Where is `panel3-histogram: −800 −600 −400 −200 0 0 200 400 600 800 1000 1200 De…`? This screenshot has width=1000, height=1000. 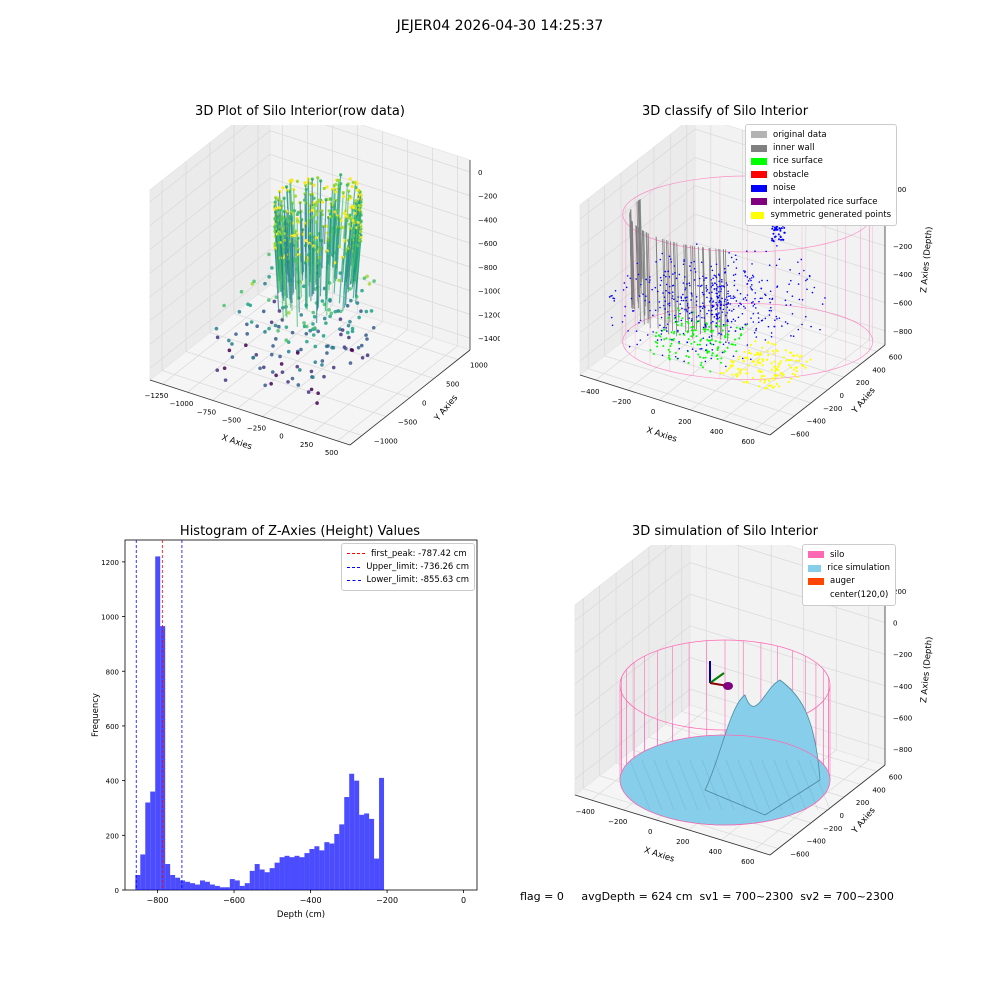 panel3-histogram: −800 −600 −400 −200 0 0 200 400 600 800 1000 1200 De… is located at coordinates (284, 729).